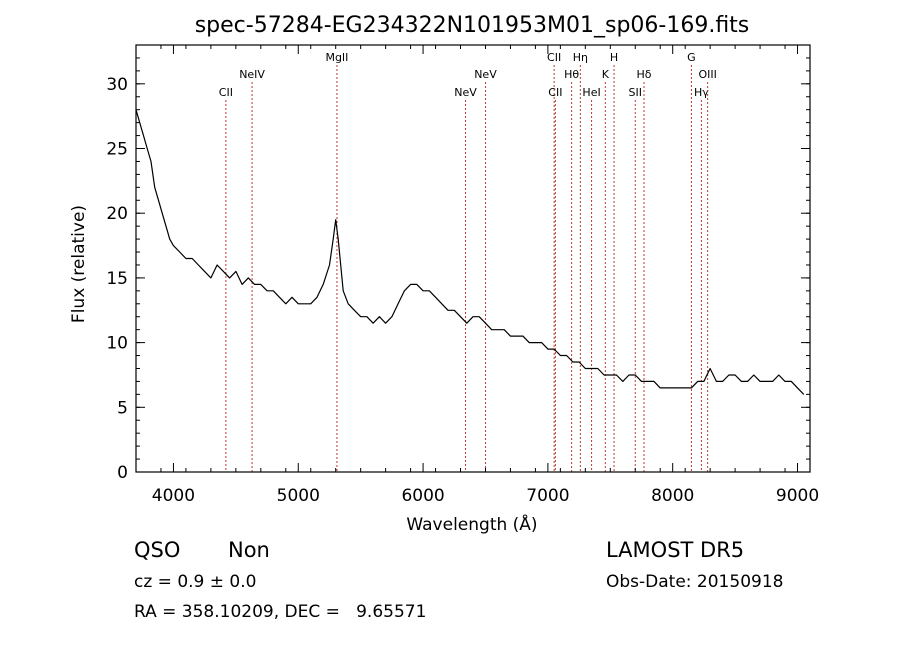 This screenshot has width=900, height=649. What do you see at coordinates (280, 612) in the screenshot?
I see `coordinates: RA = 358.10209, DEC = 9.65571` at bounding box center [280, 612].